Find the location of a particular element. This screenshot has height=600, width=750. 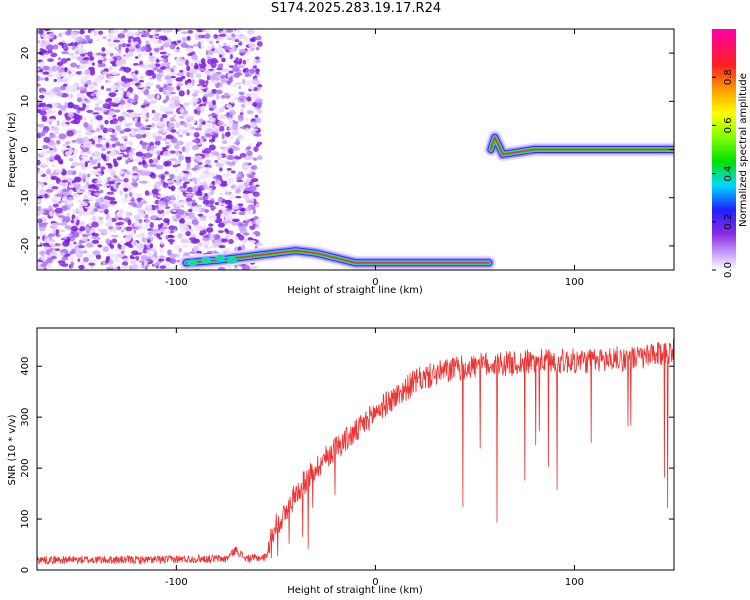

chart-title: S174.2025.283.19.17.R24 is located at coordinates (356, 8).